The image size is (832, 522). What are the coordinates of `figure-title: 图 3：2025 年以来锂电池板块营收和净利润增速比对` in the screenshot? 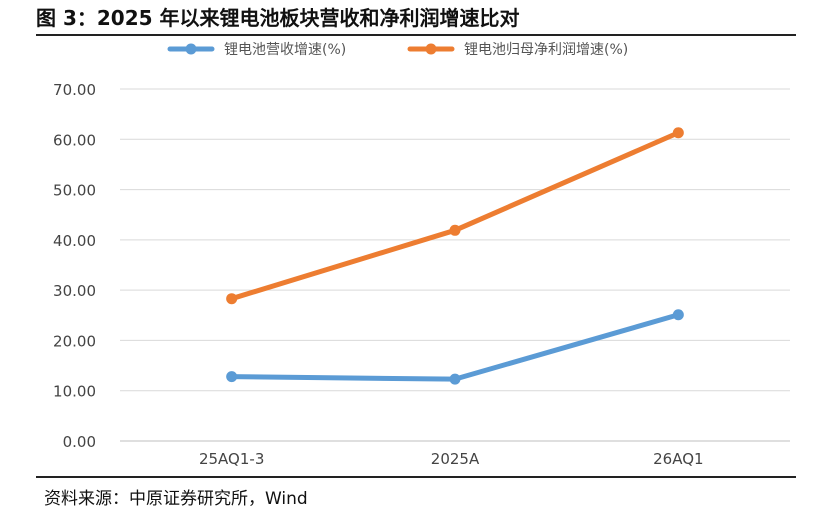 It's located at (278, 18).